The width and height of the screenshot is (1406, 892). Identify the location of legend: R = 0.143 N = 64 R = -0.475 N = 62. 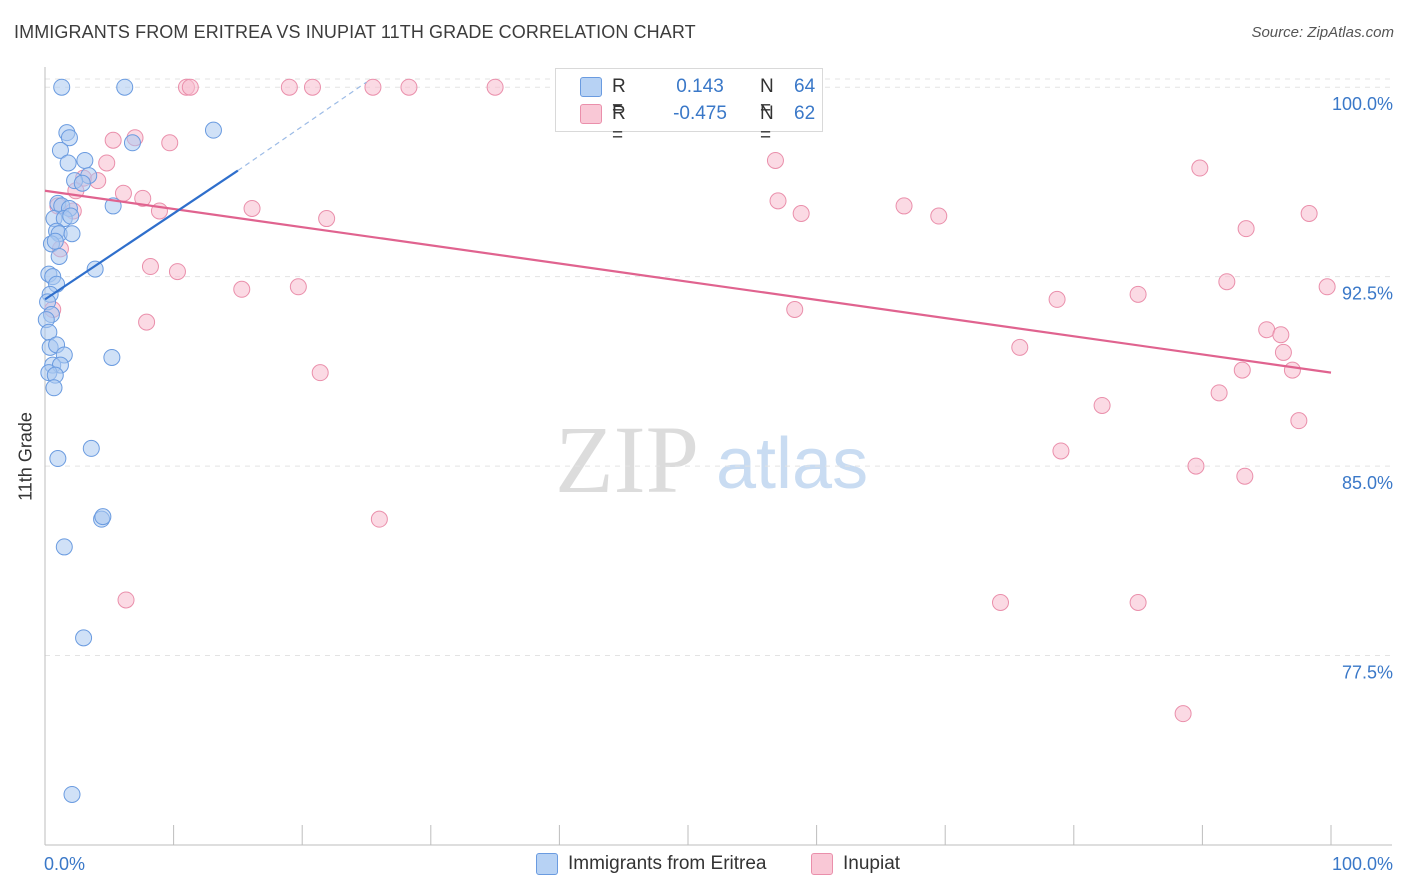
(689, 107).